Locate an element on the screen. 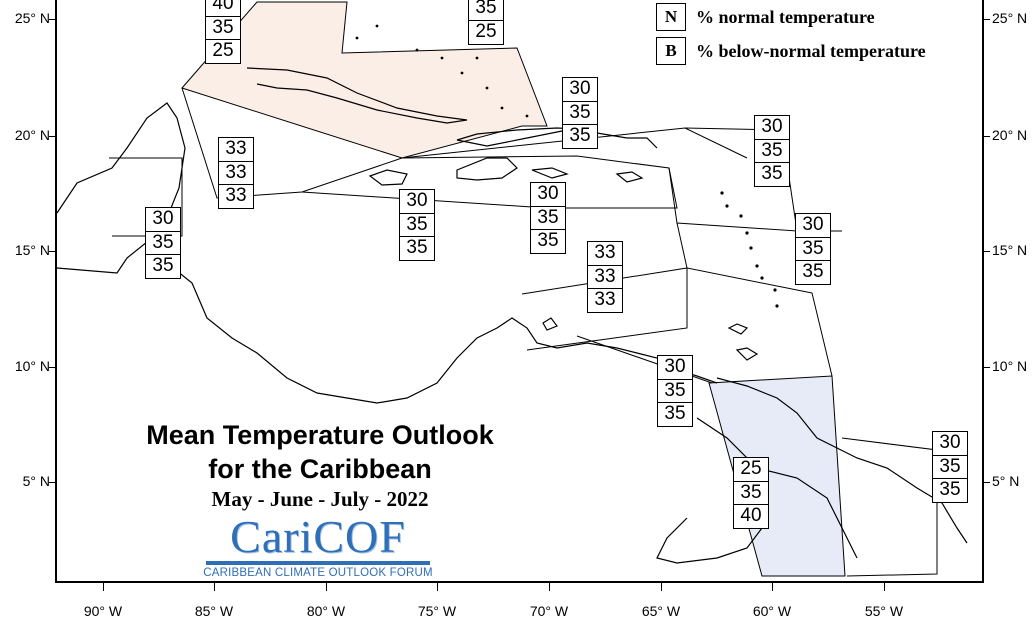  lon-label: 80° W is located at coordinates (326, 611).